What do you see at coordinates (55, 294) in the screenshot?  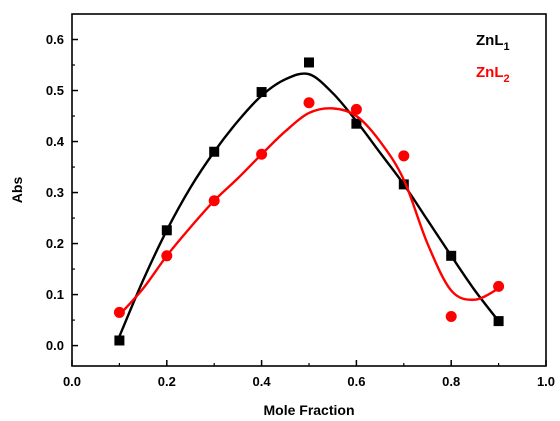 I see `y-tick-label: 0.1` at bounding box center [55, 294].